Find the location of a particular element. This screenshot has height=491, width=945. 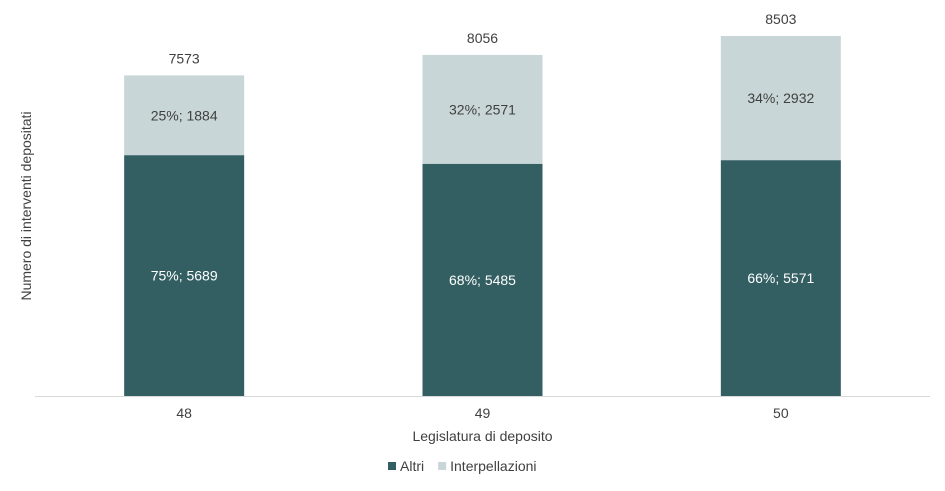

x-tick-label: 48 is located at coordinates (184, 413).